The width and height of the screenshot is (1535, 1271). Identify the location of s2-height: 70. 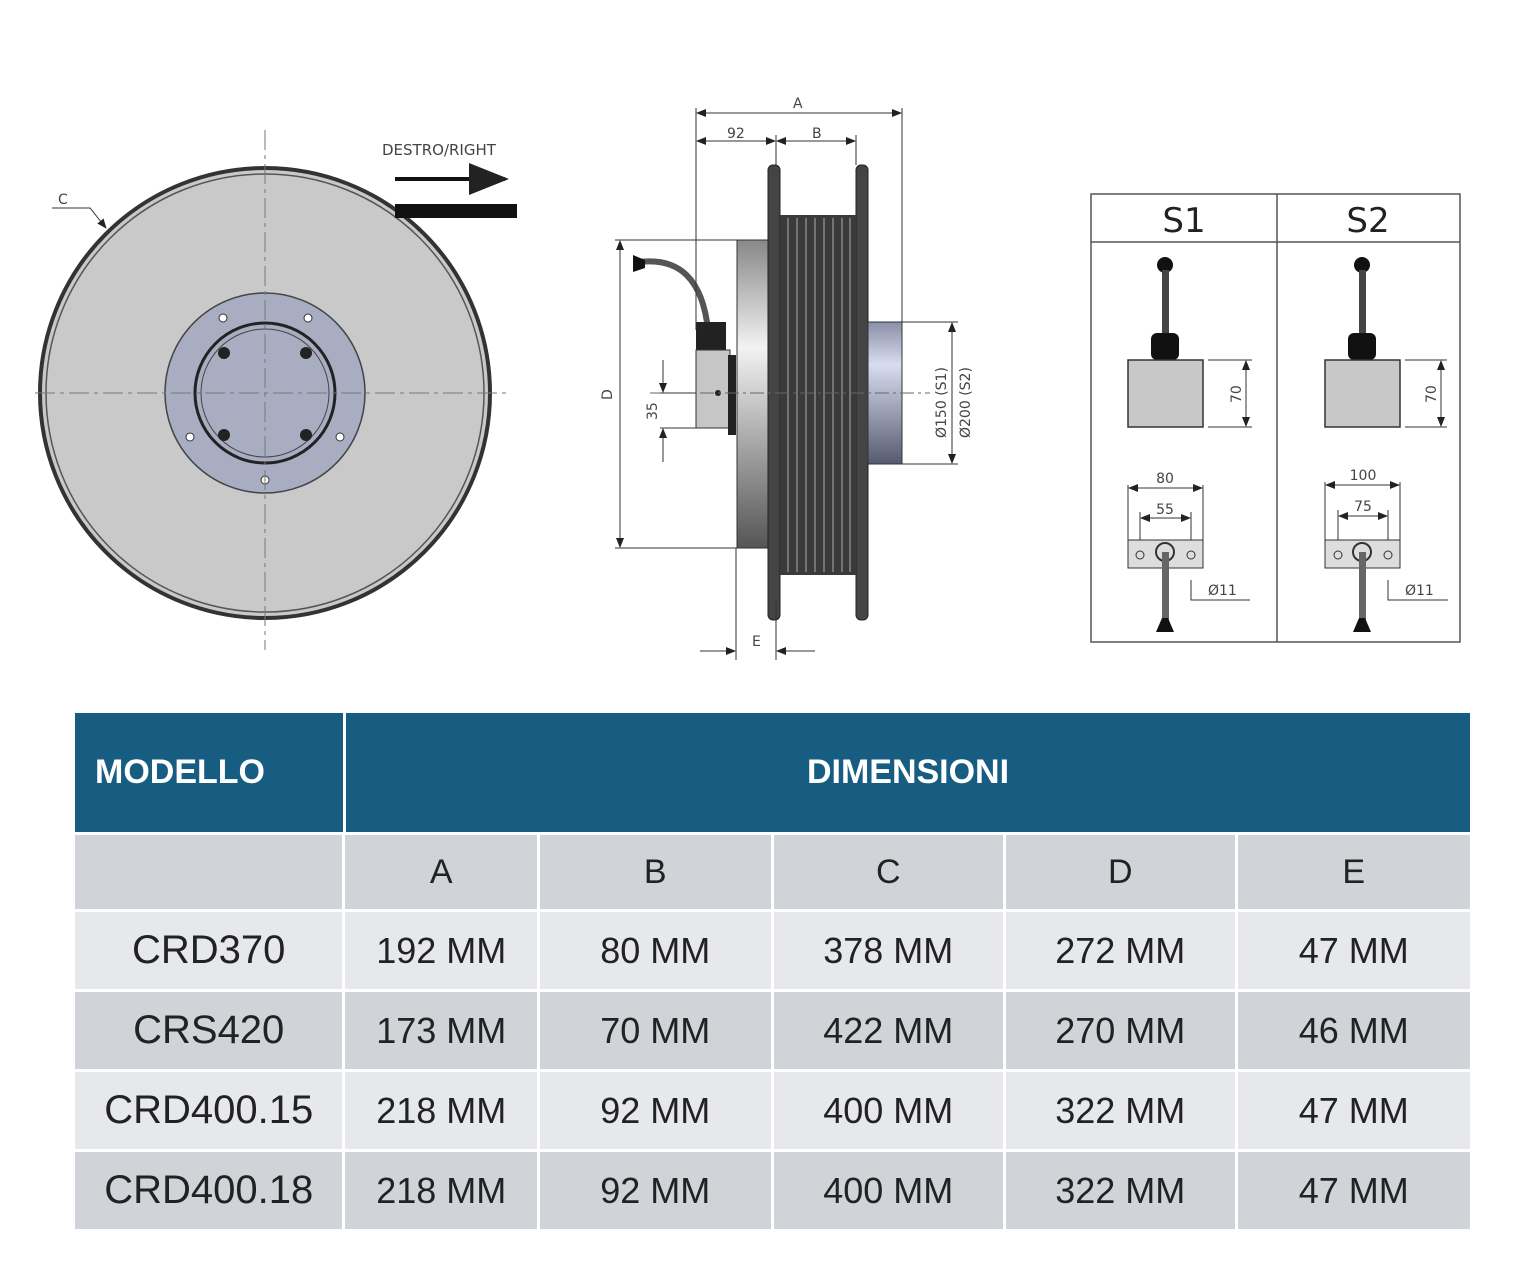
(1432, 394).